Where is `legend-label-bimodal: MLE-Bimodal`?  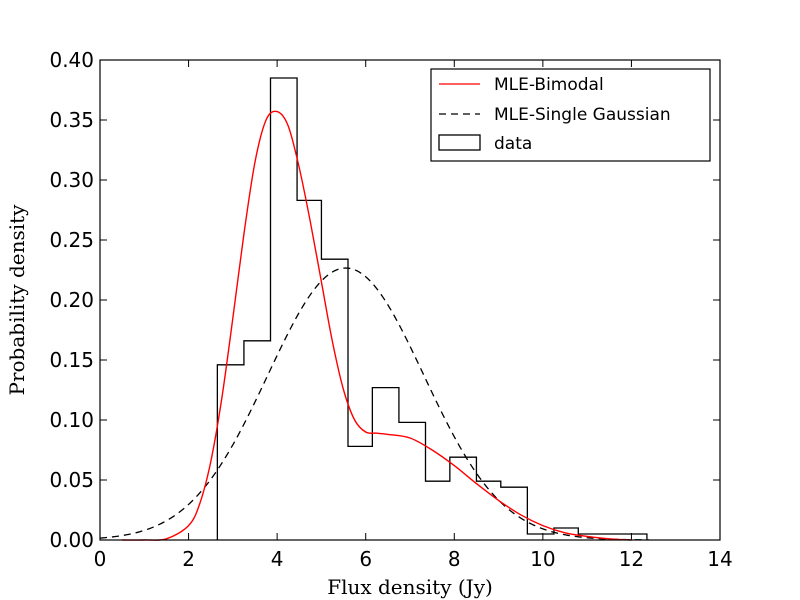 legend-label-bimodal: MLE-Bimodal is located at coordinates (549, 85).